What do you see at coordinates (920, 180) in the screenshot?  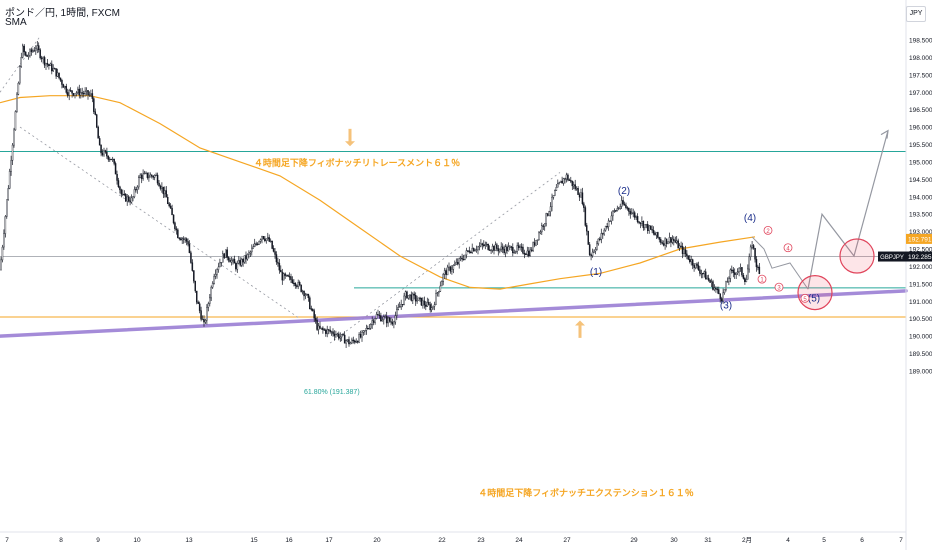 I see `y-tick-label: 194.500` at bounding box center [920, 180].